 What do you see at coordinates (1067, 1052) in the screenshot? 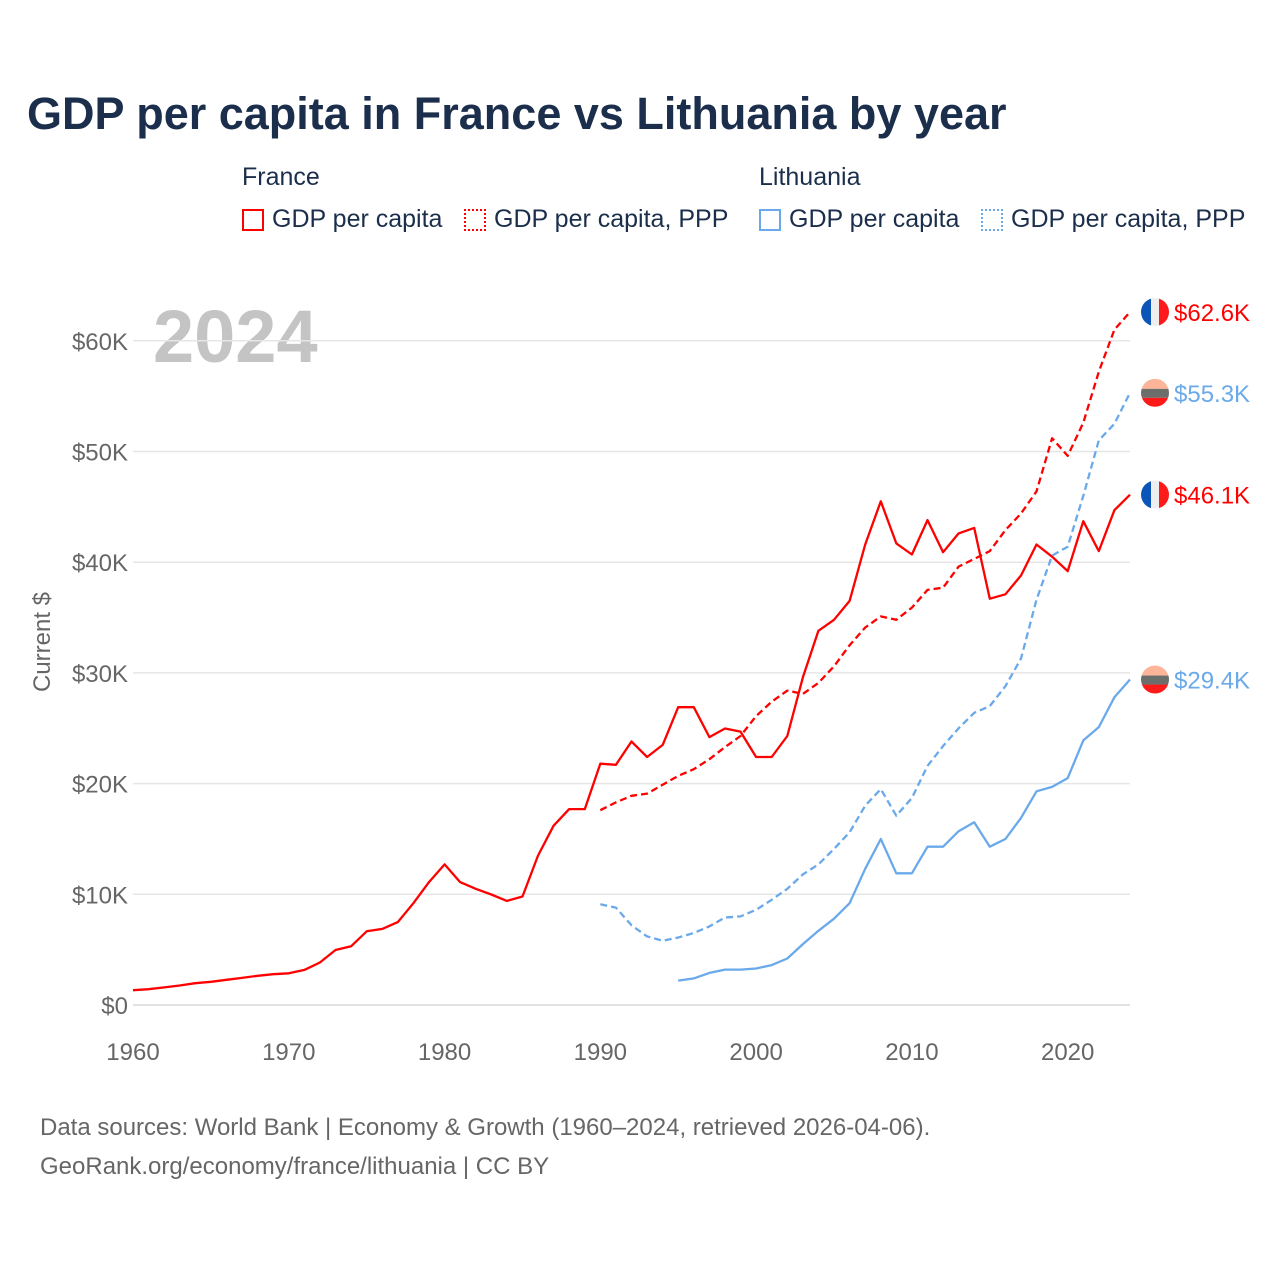
I see `x-tick-label: 2020` at bounding box center [1067, 1052].